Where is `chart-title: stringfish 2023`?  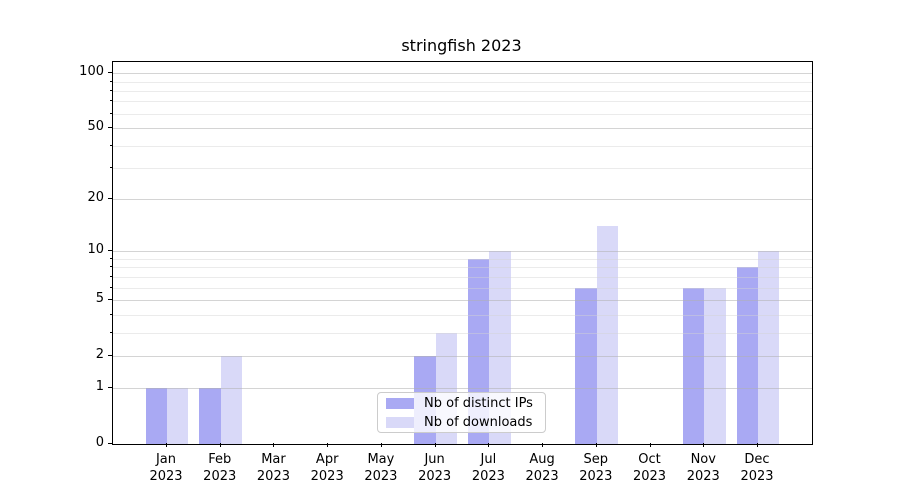
chart-title: stringfish 2023 is located at coordinates (461, 45).